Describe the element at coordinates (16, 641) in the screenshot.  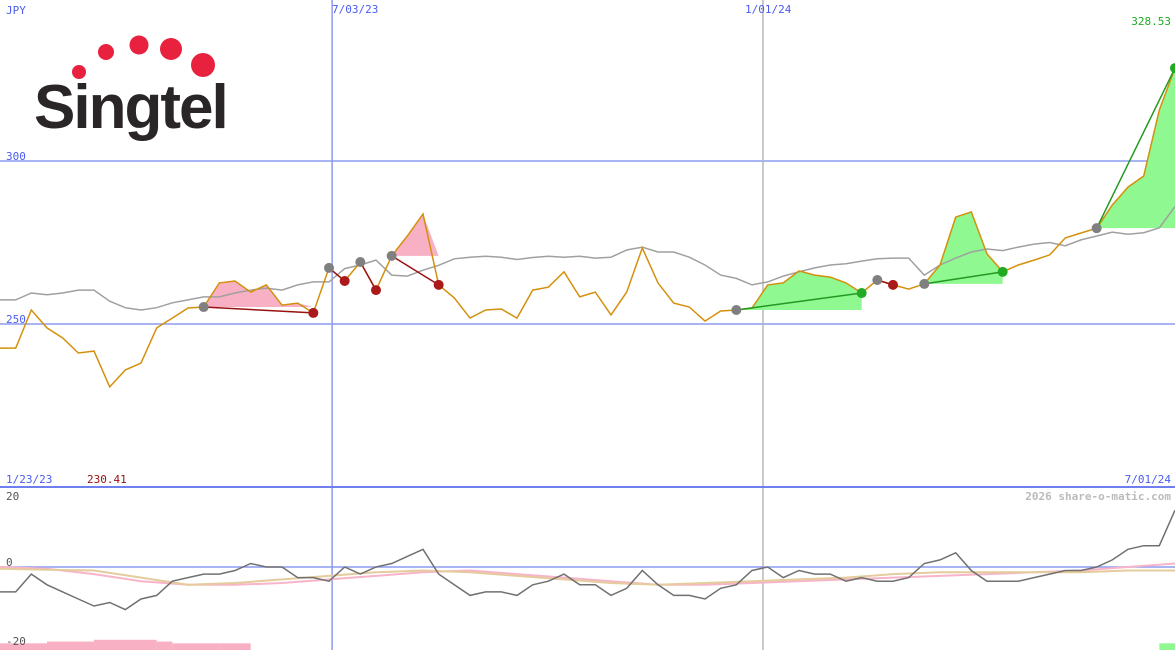
I see `osc-ytick-minus-20: -20` at that location.